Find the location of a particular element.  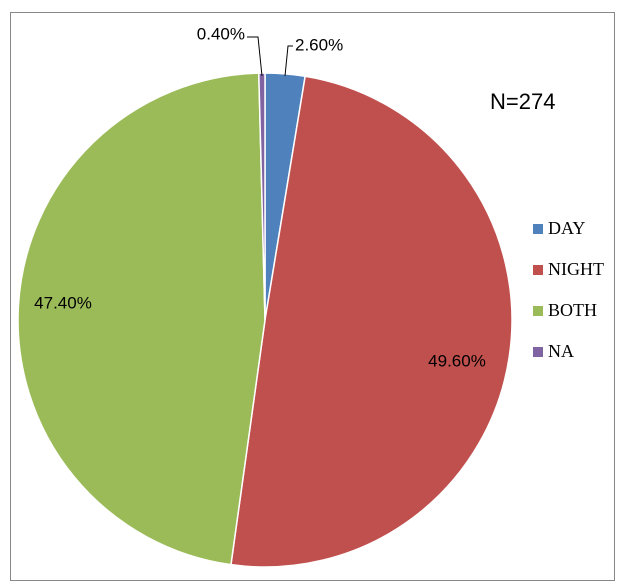

legend-label: NA is located at coordinates (561, 351).